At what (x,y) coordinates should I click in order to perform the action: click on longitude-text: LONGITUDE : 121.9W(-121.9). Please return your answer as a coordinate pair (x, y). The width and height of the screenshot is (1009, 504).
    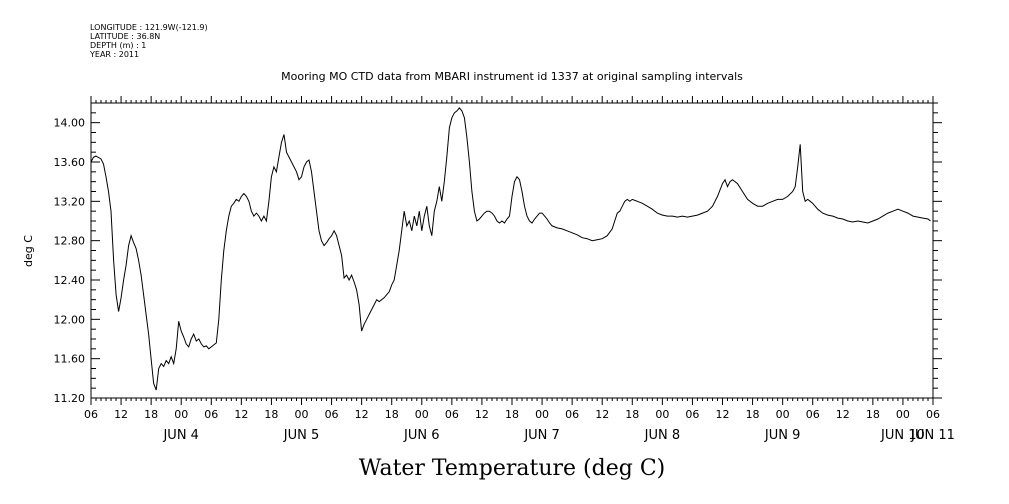
    Looking at the image, I should click on (149, 27).